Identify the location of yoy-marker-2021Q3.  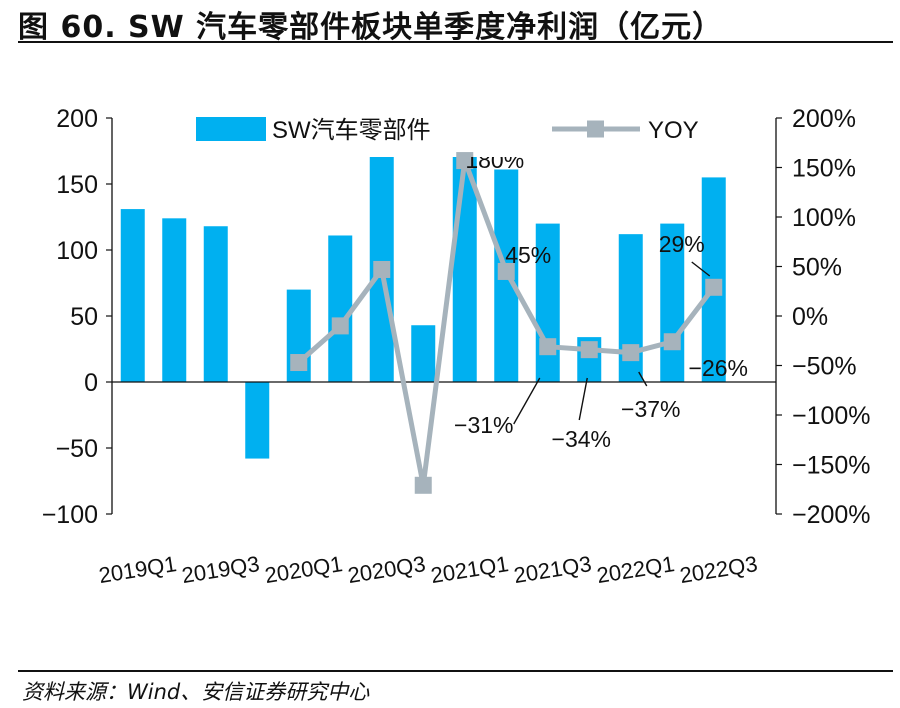
(548, 347).